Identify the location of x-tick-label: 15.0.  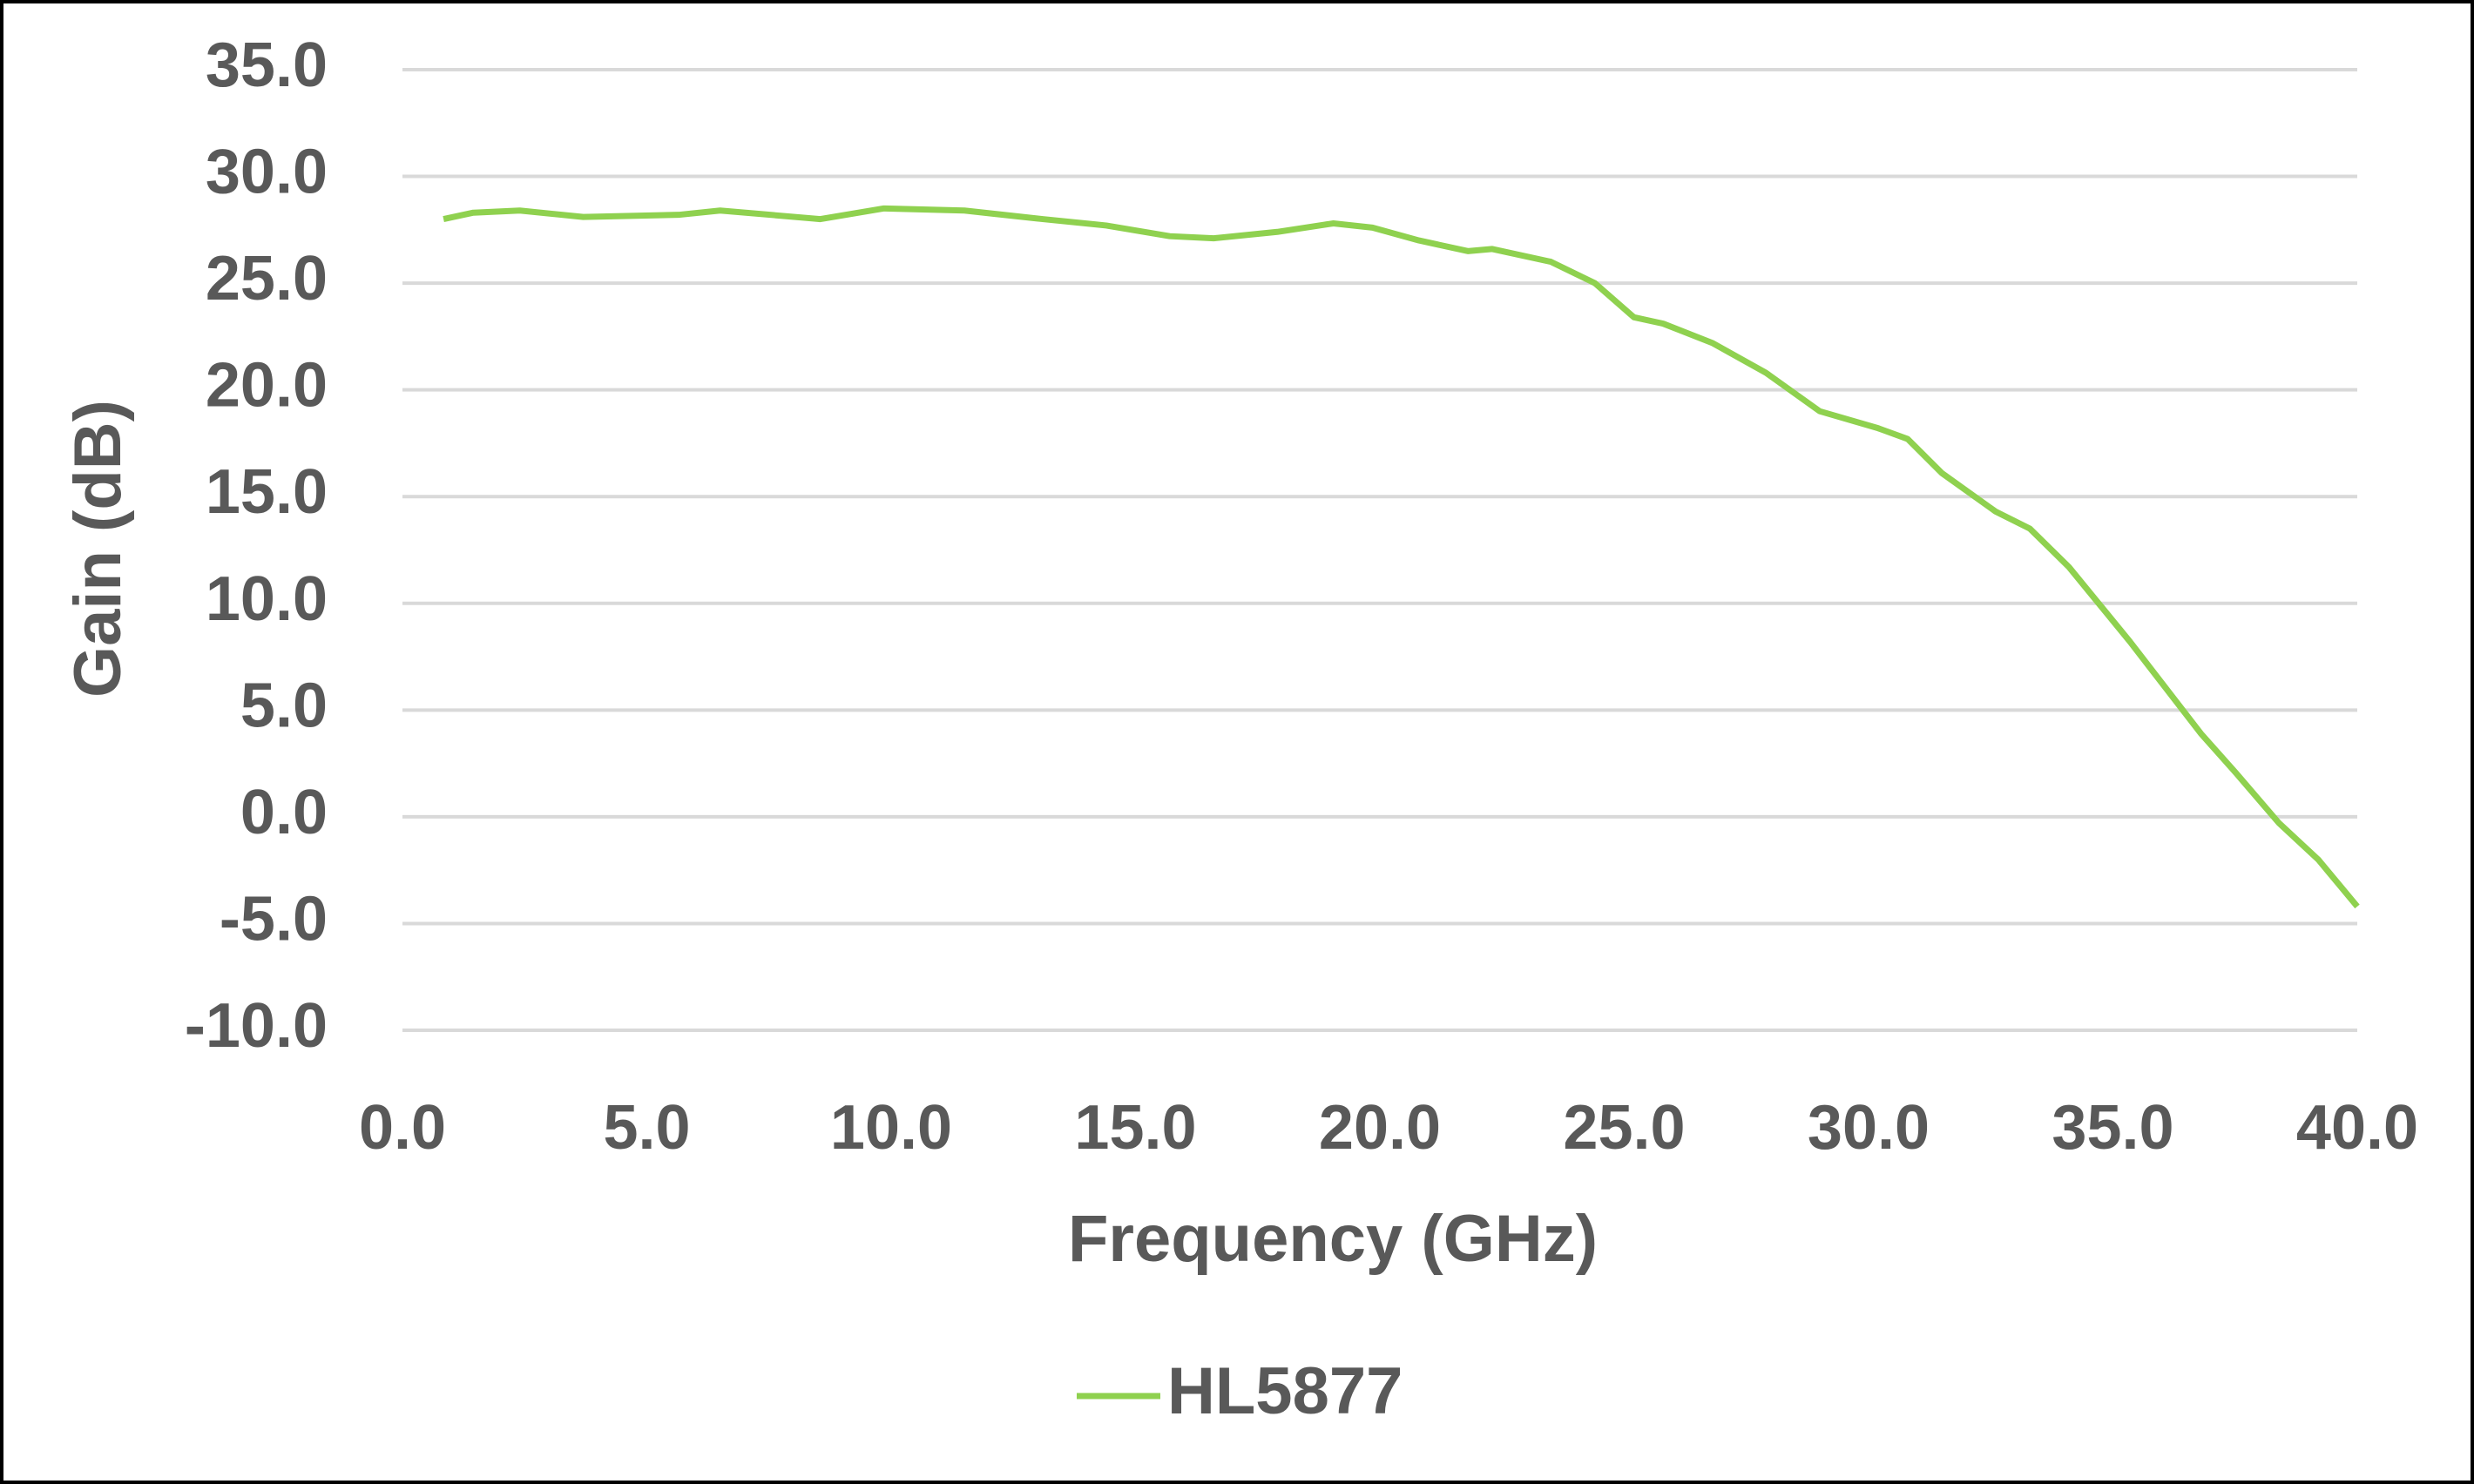
(1135, 1128).